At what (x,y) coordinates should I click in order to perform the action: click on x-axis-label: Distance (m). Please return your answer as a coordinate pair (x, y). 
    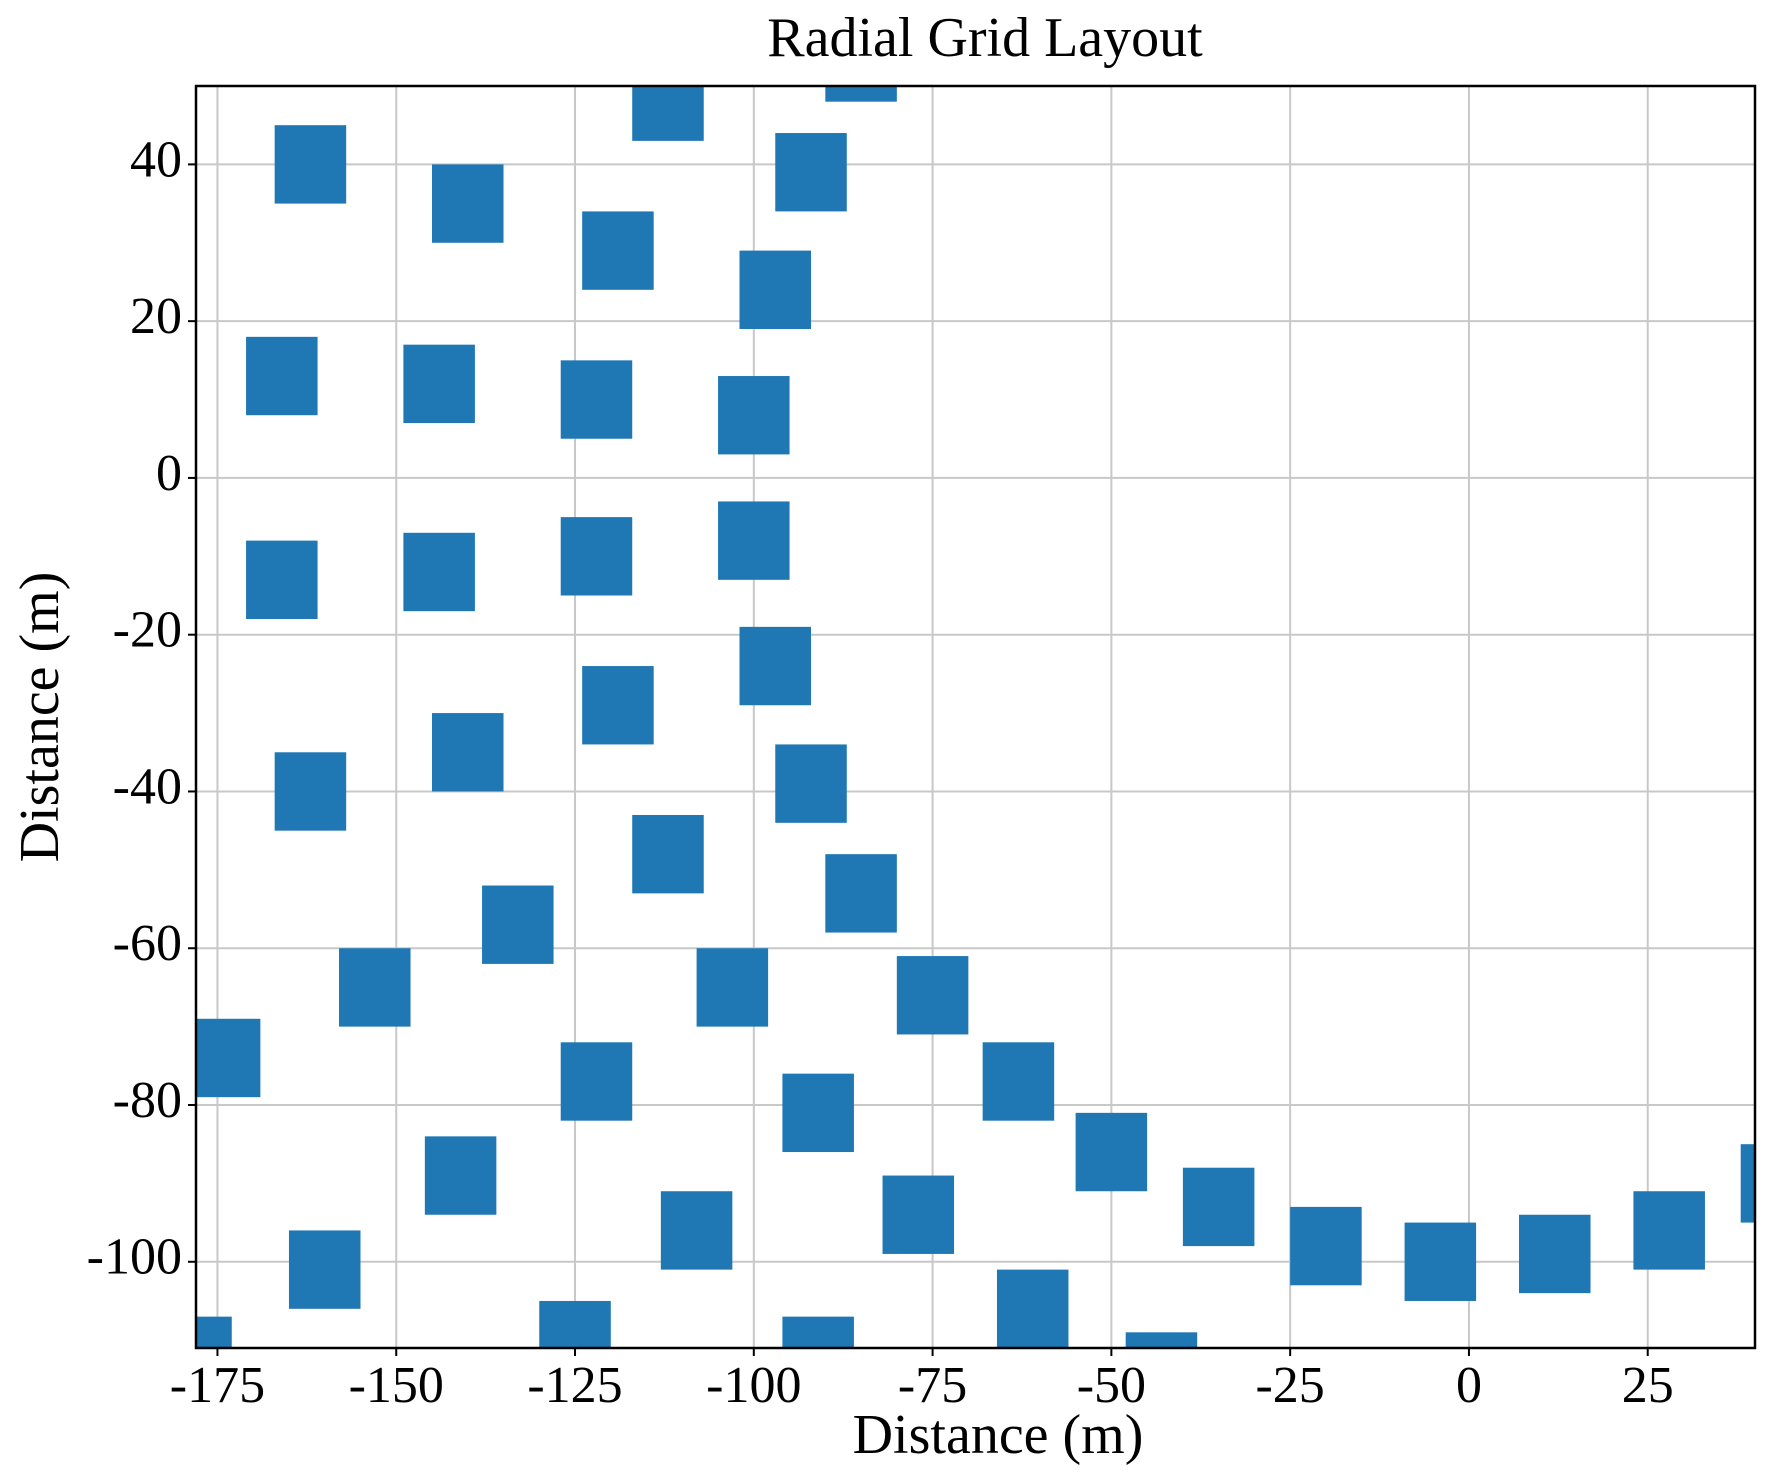
    Looking at the image, I should click on (998, 1435).